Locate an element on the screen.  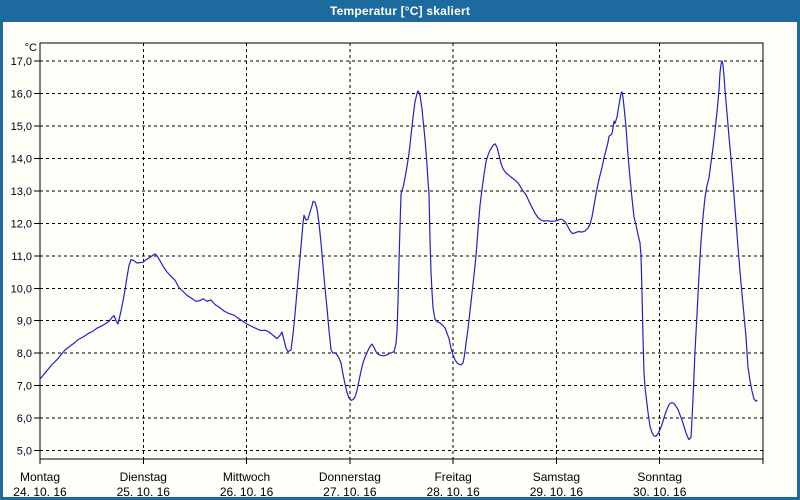
svg-text: 24. 10. 16 is located at coordinates (40, 491).